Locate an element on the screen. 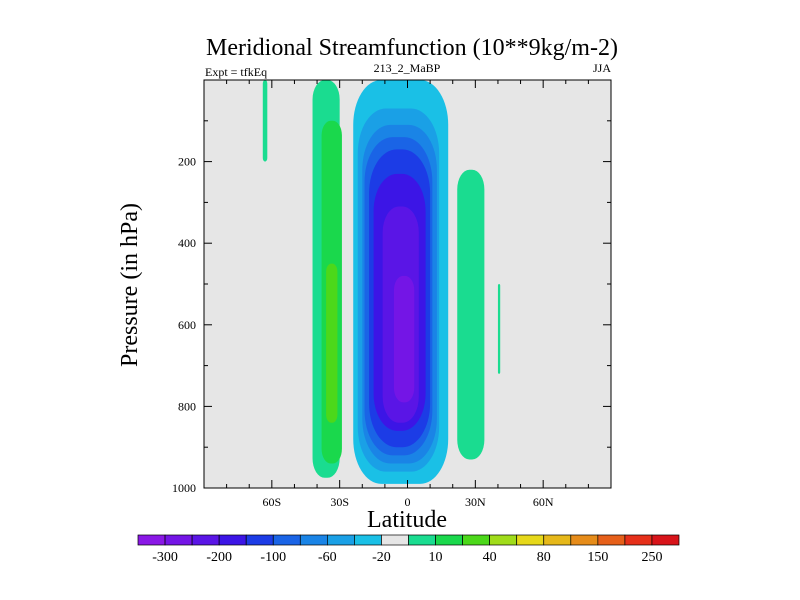 This screenshot has height=600, width=800. y-tick-label: 600 is located at coordinates (187, 325).